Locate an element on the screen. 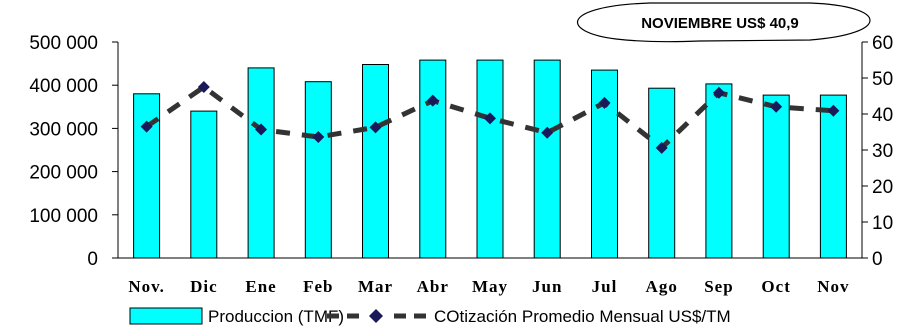 This screenshot has height=326, width=912. x-tick-label: Nov is located at coordinates (833, 286).